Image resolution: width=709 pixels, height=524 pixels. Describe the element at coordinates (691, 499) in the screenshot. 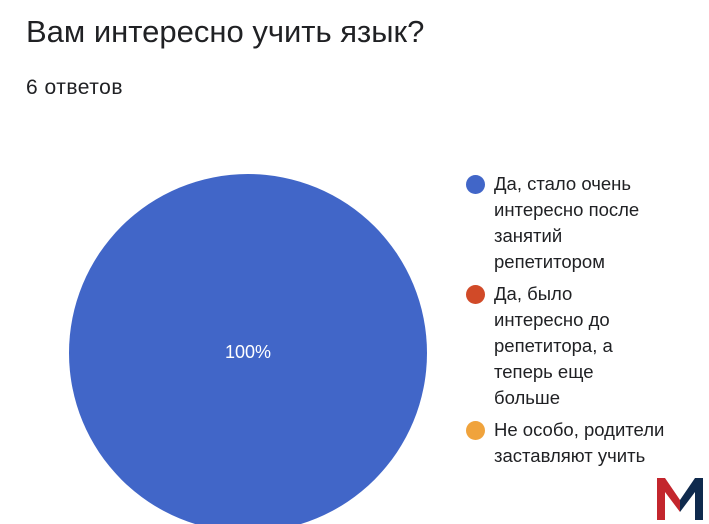

I see `watermark-logo-right-stroke` at that location.